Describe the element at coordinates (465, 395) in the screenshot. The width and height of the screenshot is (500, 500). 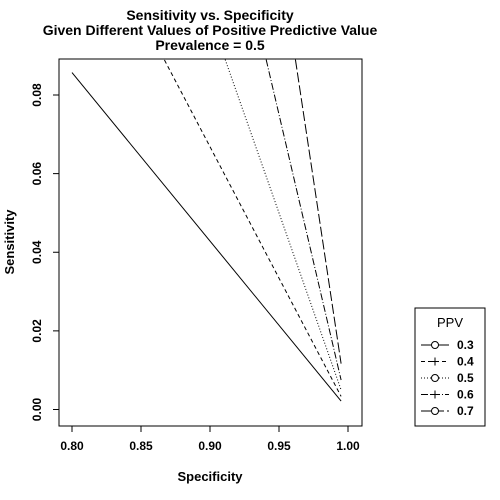
I see `legend-label: 0.6` at that location.